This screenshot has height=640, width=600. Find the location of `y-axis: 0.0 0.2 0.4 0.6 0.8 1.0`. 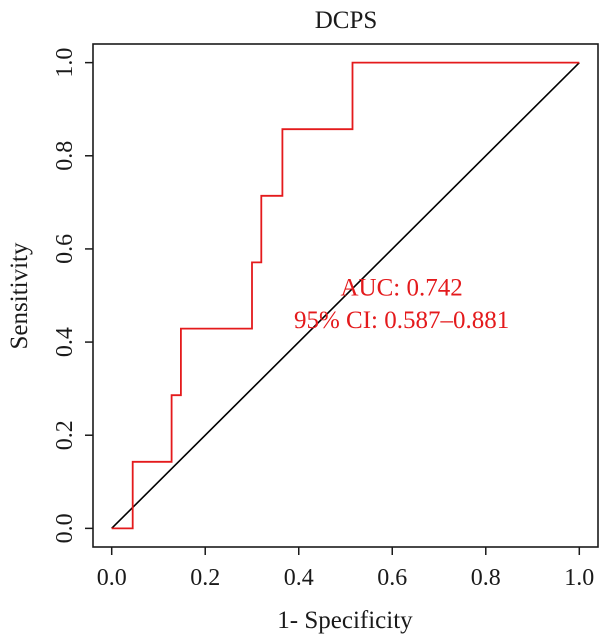

y-axis: 0.0 0.2 0.4 0.6 0.8 1.0 is located at coordinates (72, 295).